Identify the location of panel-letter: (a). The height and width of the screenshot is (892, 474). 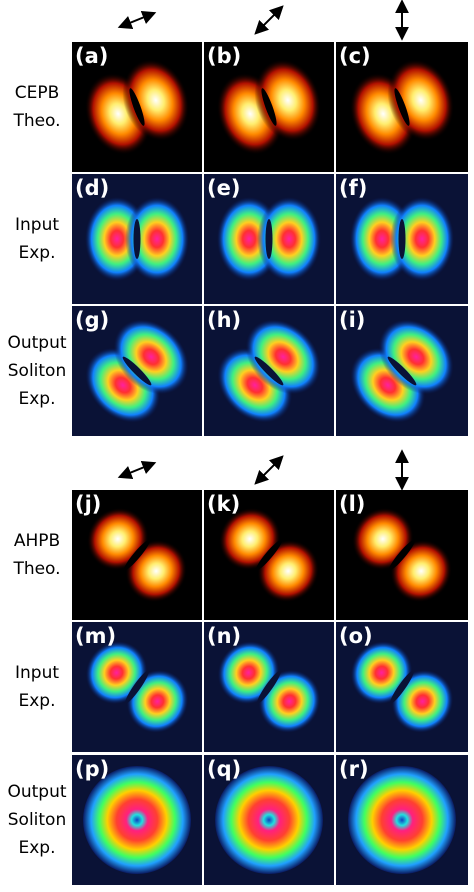
(91, 56).